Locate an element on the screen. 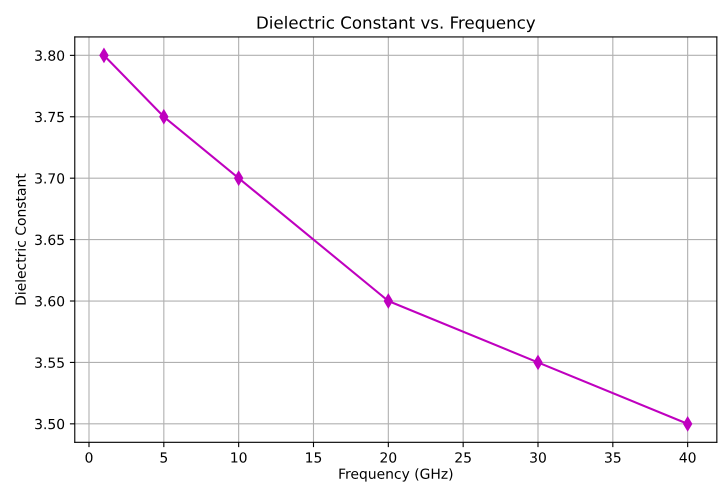 This screenshot has height=486, width=719. y-tick-label: 3.80 is located at coordinates (49, 55).